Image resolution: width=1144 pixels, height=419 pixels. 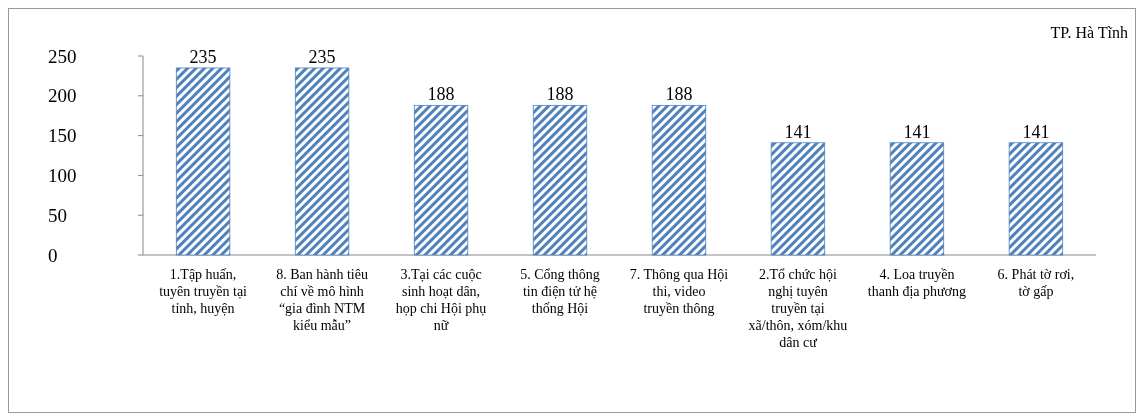 What do you see at coordinates (917, 283) in the screenshot?
I see `x-tick-label: 4. Loa truyền thanh địa phương` at bounding box center [917, 283].